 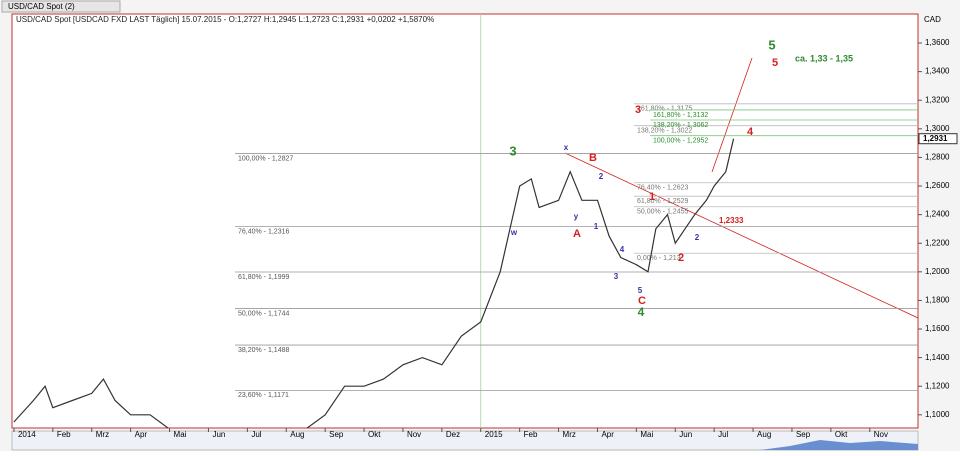 I want to click on y-tick-label: 1,3600, so click(x=937, y=42).